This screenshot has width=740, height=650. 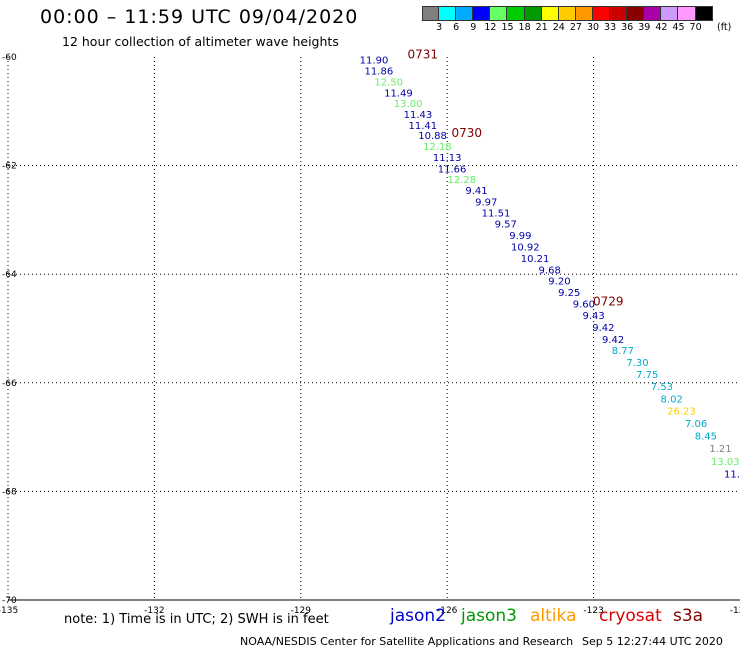 What do you see at coordinates (9, 601) in the screenshot?
I see `y-tick-label: -70` at bounding box center [9, 601].